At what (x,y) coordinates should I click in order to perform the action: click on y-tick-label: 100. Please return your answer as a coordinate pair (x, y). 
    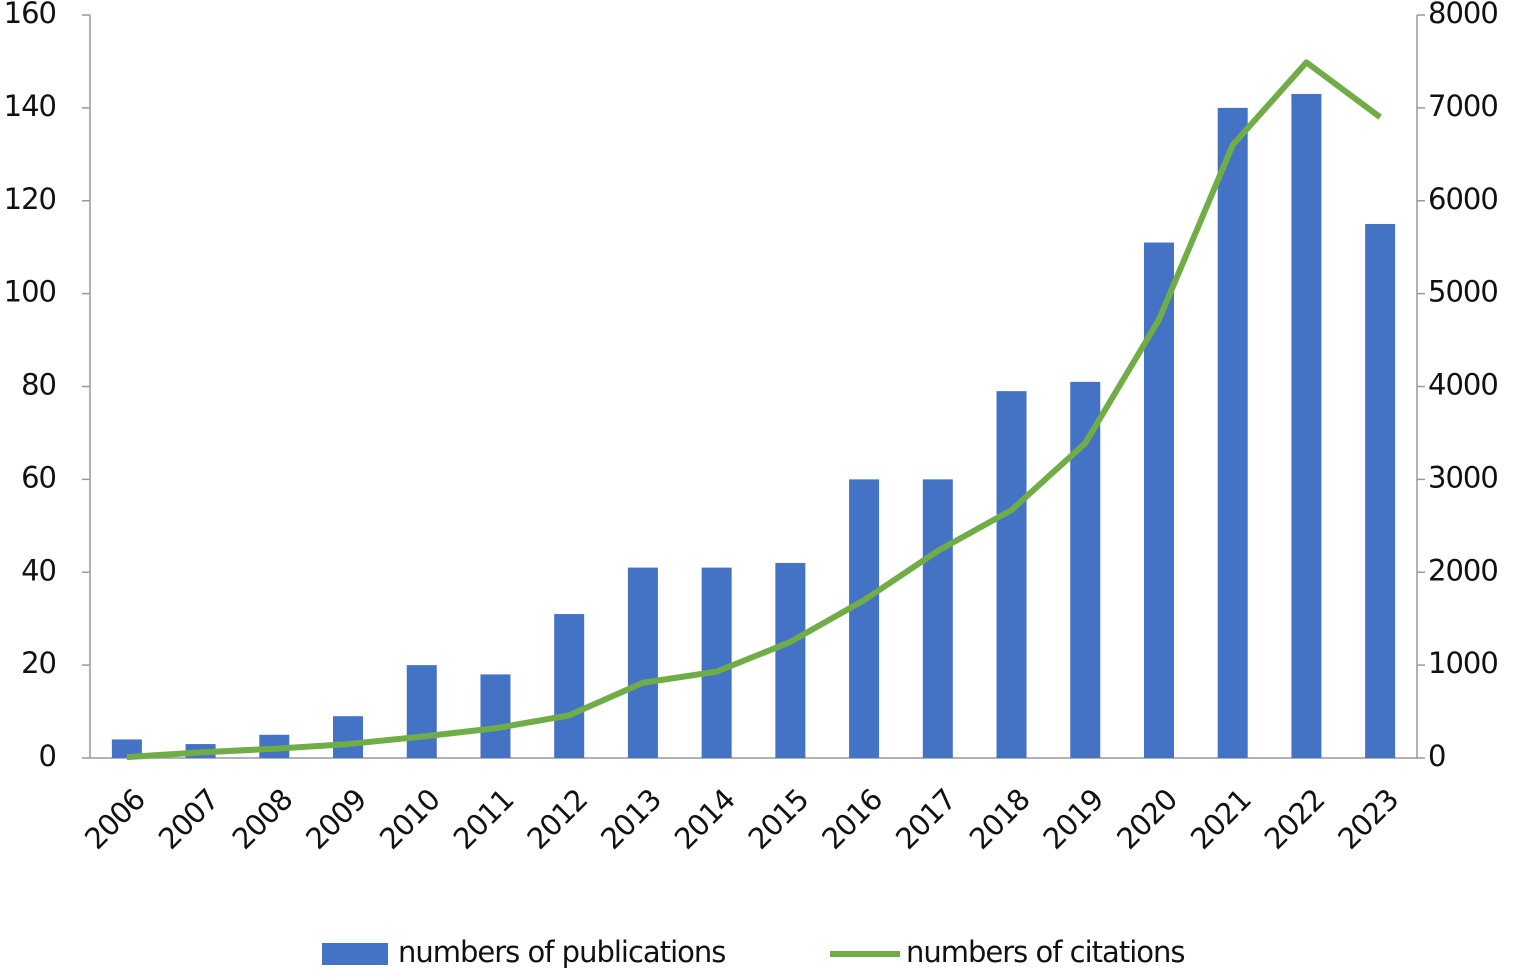
    Looking at the image, I should click on (30, 292).